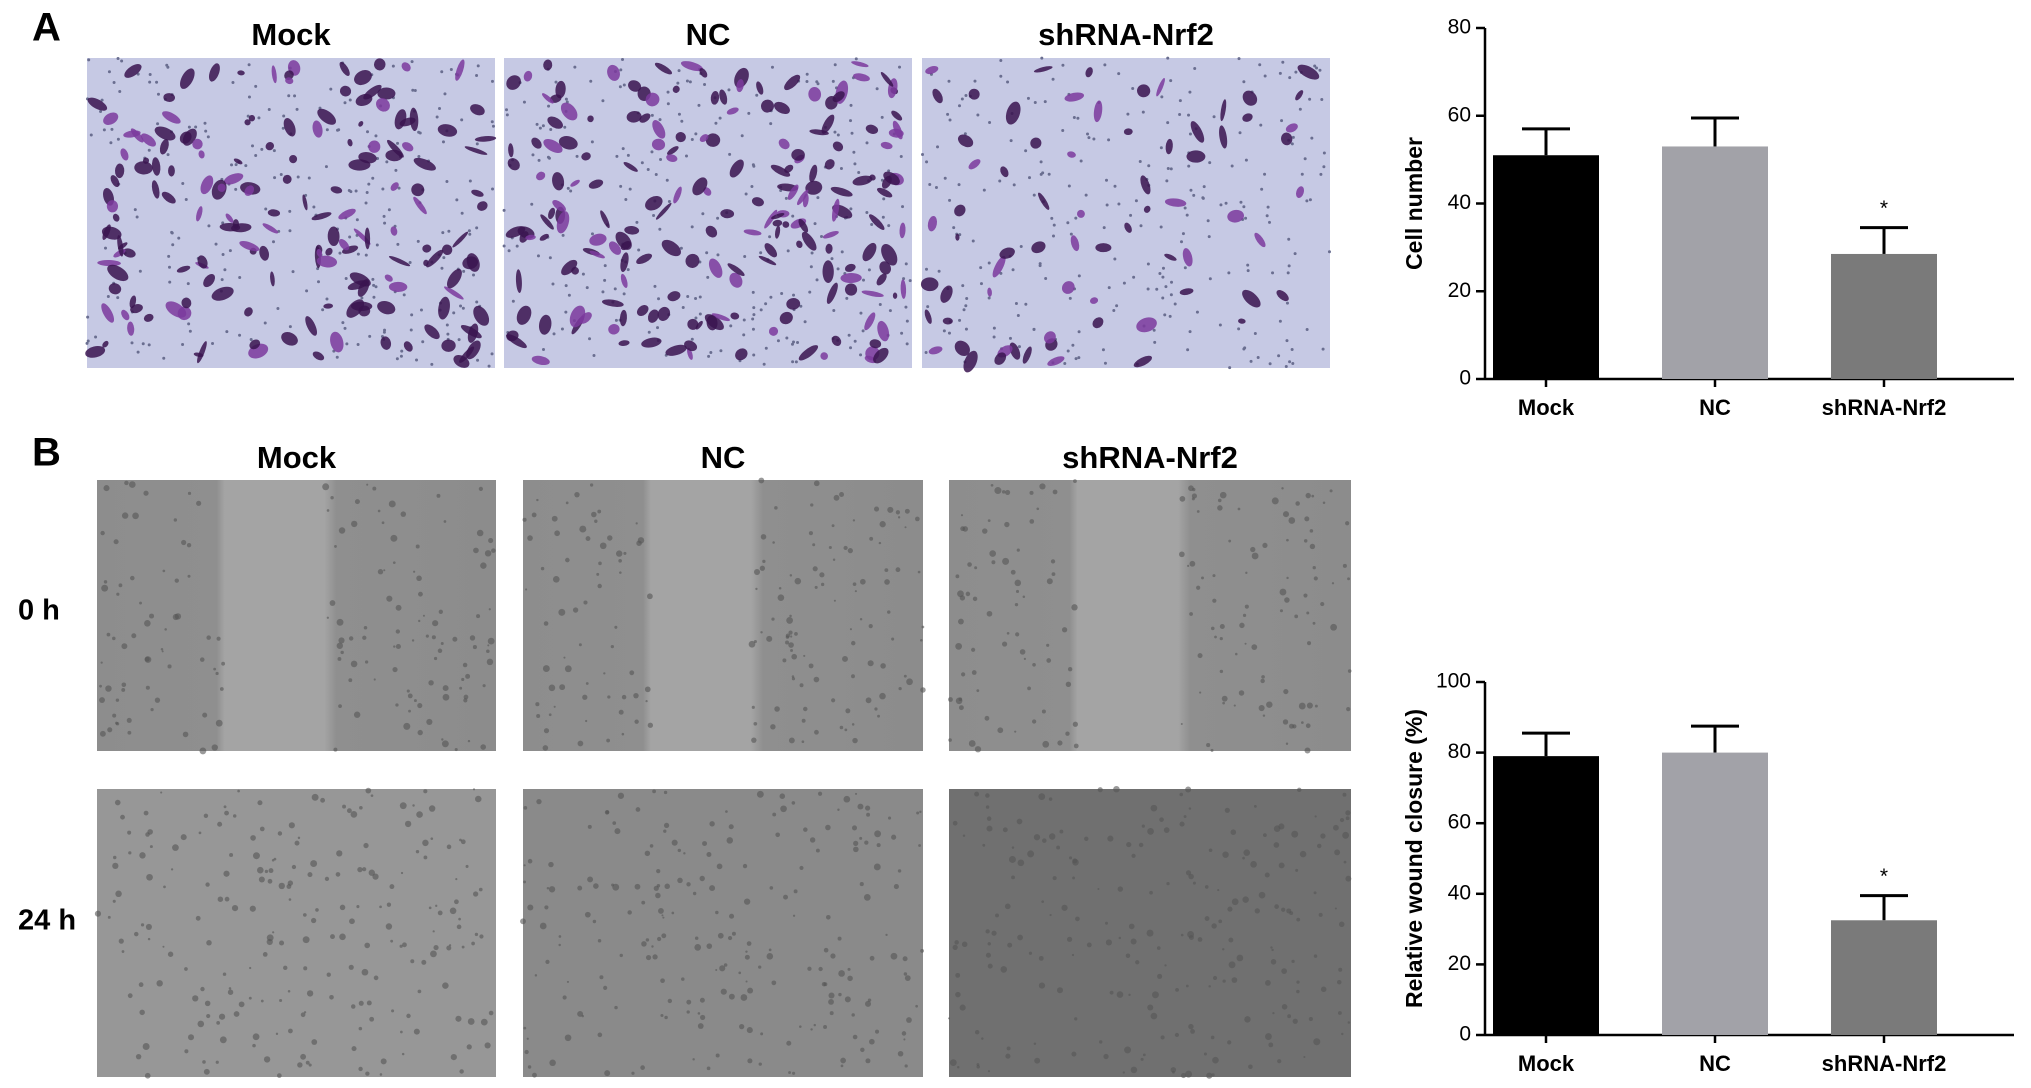 Image resolution: width=2031 pixels, height=1088 pixels. What do you see at coordinates (1715, 1063) in the screenshot?
I see `x-tick-label: NC` at bounding box center [1715, 1063].